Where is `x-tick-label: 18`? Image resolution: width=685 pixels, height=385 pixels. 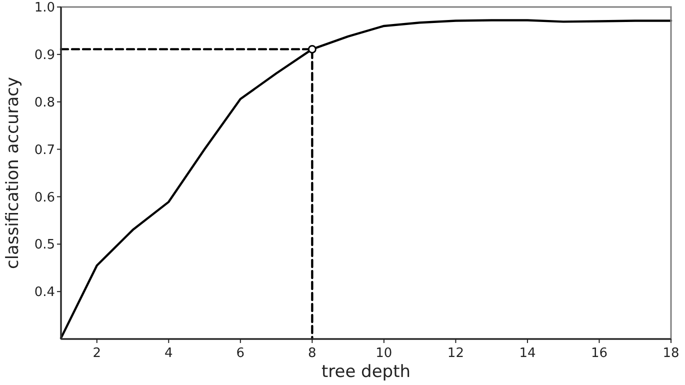 x-tick-label: 18 is located at coordinates (671, 353).